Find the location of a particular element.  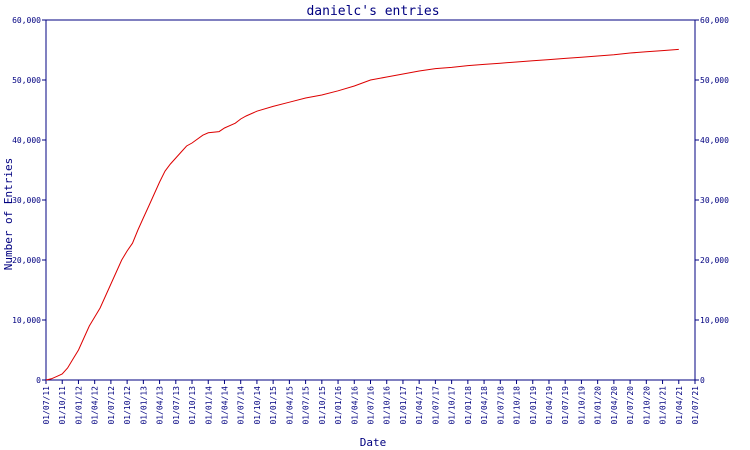

y-tick-label-right: 0 is located at coordinates (702, 380).